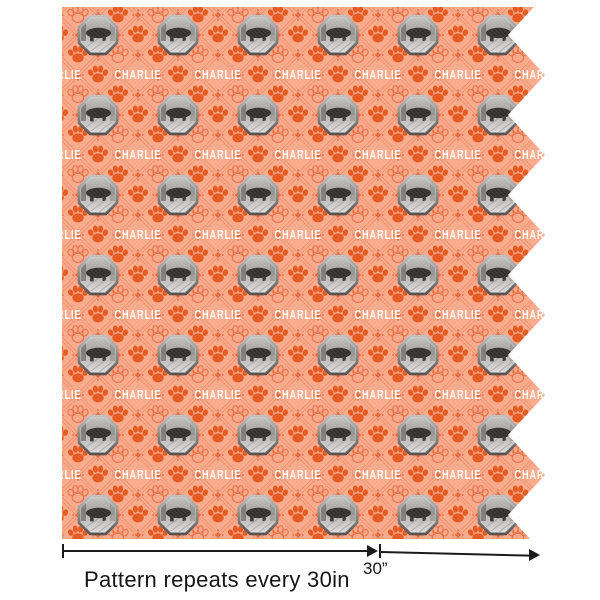 The image size is (600, 600). I want to click on measurement-line-repeat, so click(216, 551).